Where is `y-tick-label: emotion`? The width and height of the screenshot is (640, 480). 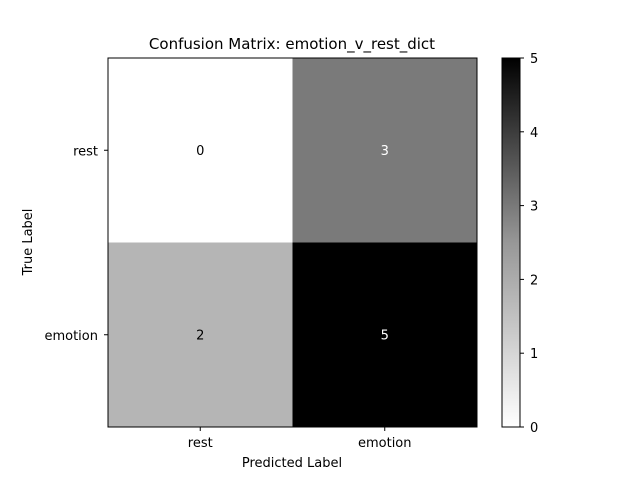 y-tick-label: emotion is located at coordinates (71, 336).